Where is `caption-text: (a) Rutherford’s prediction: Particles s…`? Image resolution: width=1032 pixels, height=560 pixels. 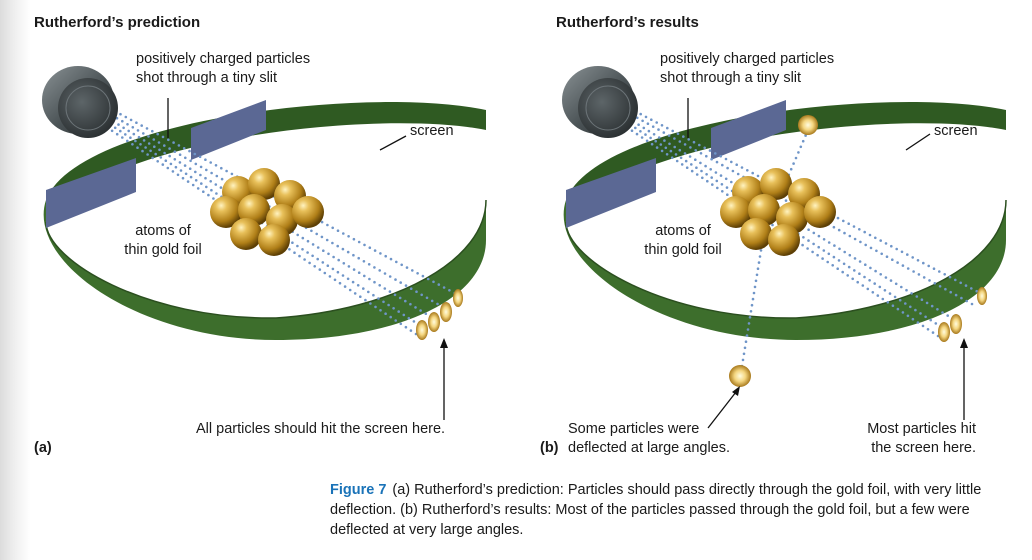 caption-text: (a) Rutherford’s prediction: Particles s… is located at coordinates (656, 510).